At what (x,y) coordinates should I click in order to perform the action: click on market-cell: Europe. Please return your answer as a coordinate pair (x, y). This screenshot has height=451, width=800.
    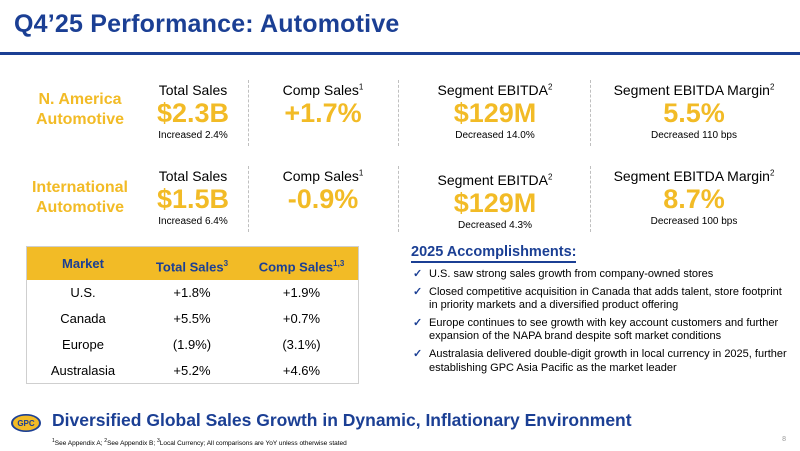
    Looking at the image, I should click on (83, 344).